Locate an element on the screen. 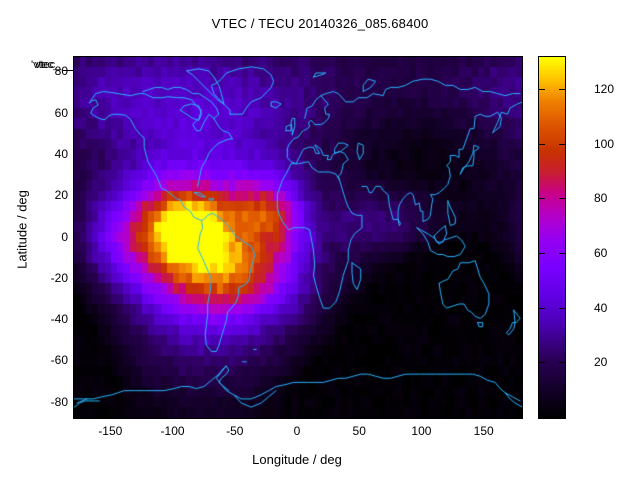 Image resolution: width=640 pixels, height=480 pixels. y-axis-tick-0: 0 is located at coordinates (64, 236).